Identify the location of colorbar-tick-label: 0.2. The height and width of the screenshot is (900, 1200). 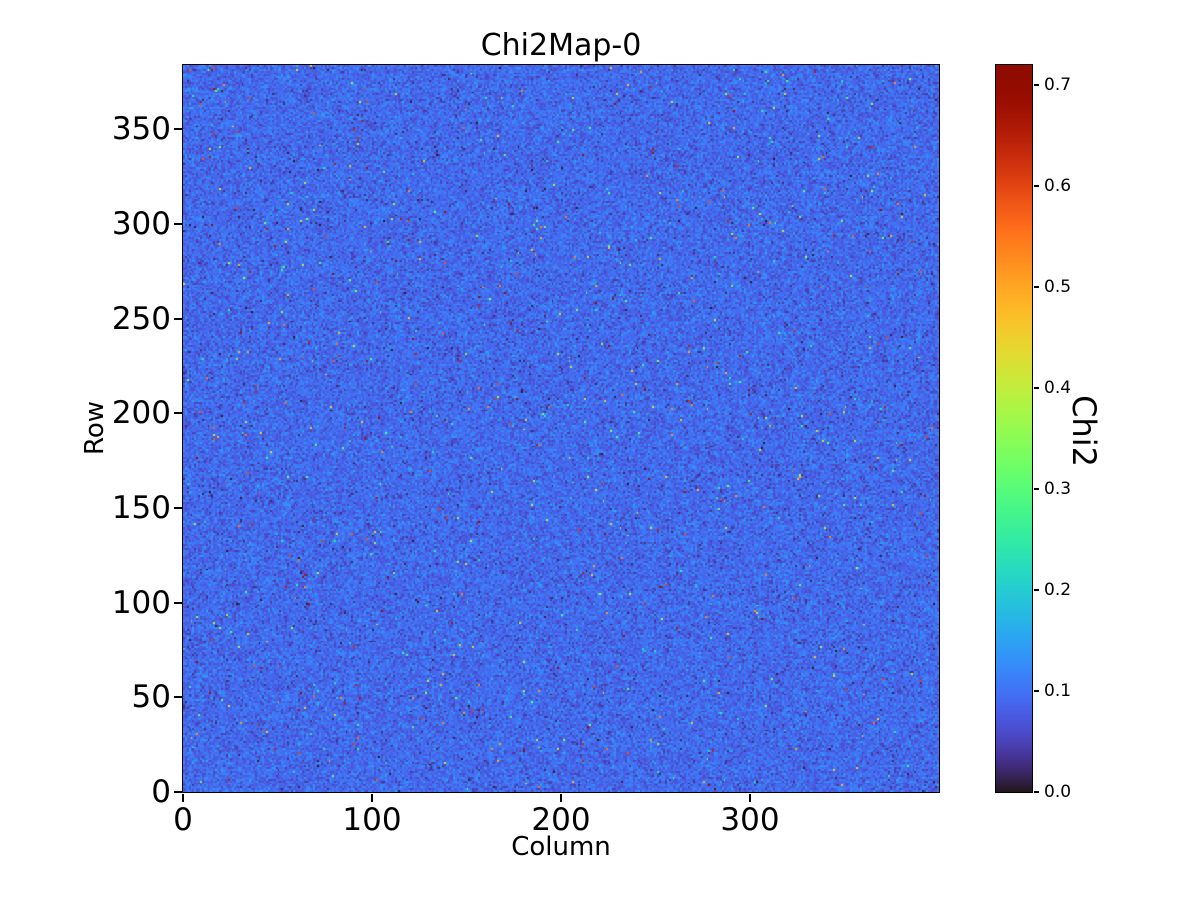
(1058, 590).